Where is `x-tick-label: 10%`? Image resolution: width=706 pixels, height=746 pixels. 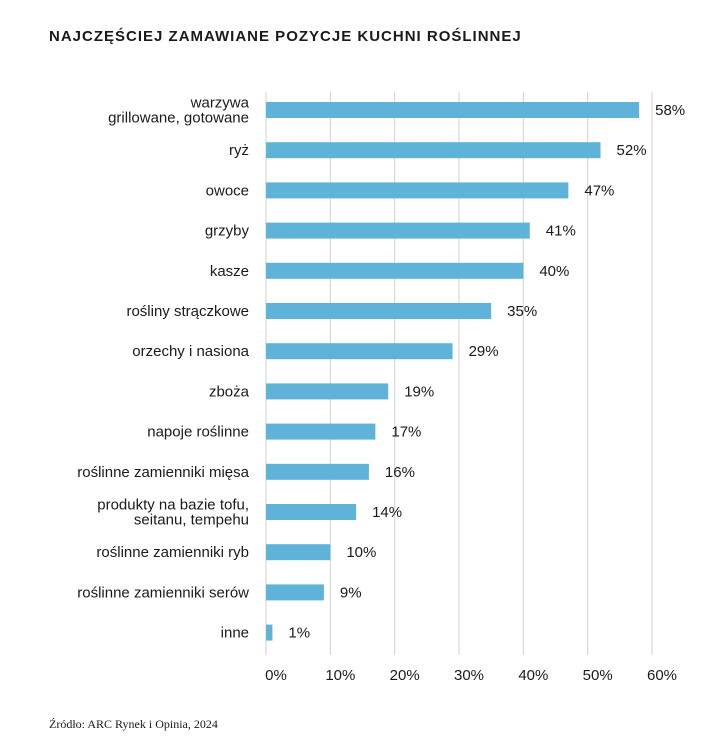 x-tick-label: 10% is located at coordinates (340, 675).